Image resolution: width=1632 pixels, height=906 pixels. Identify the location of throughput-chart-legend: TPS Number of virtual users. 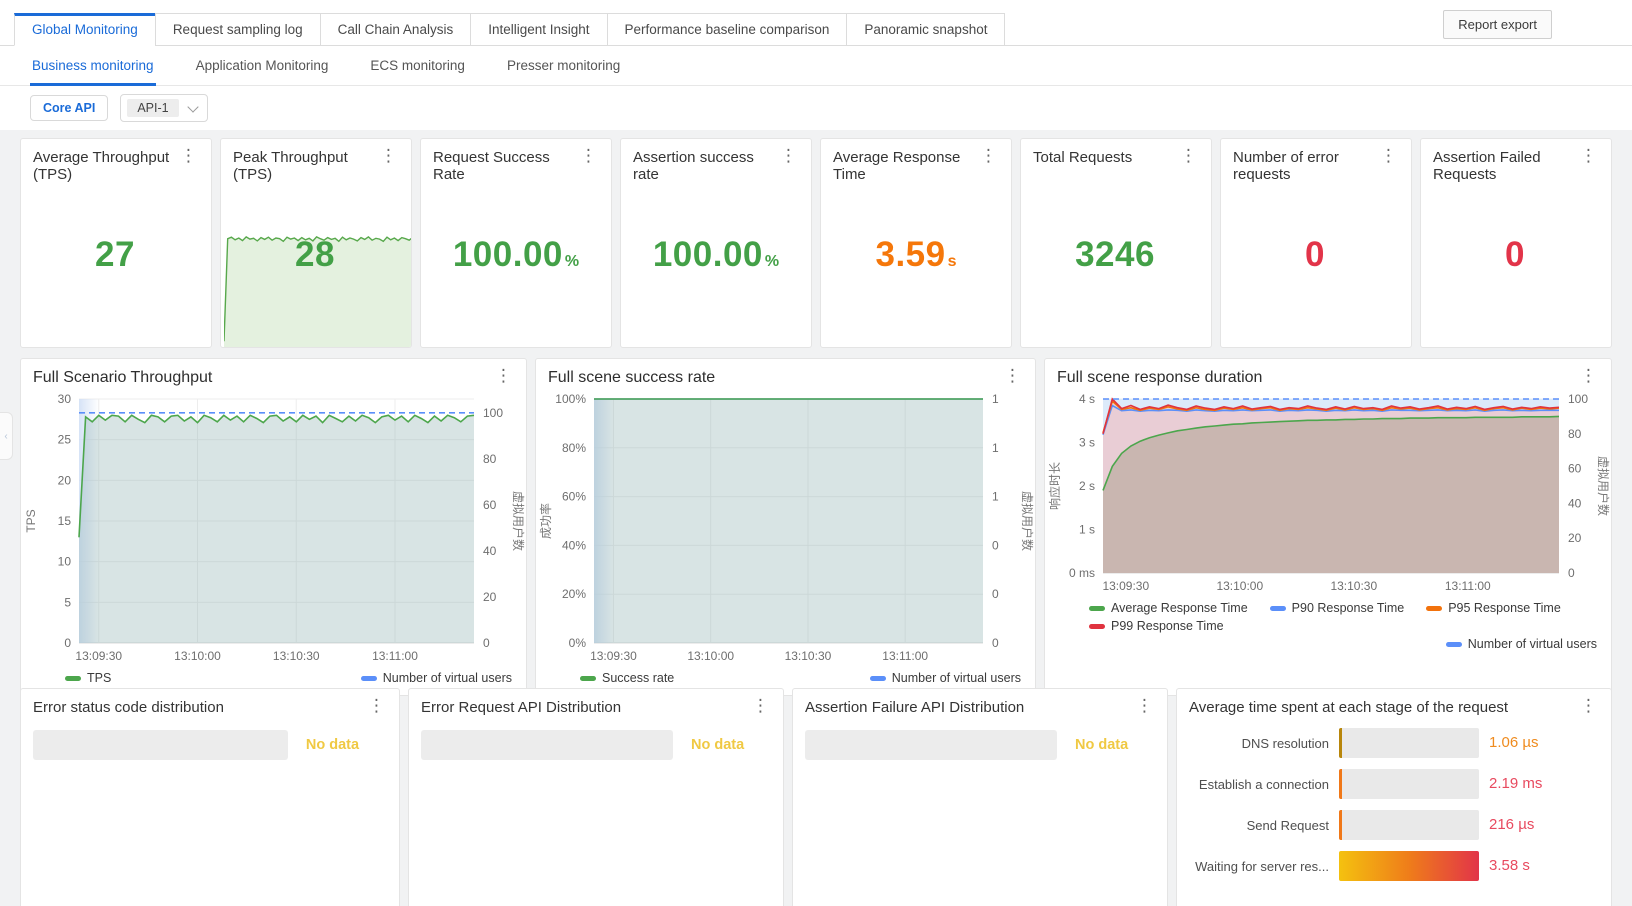
(273, 682).